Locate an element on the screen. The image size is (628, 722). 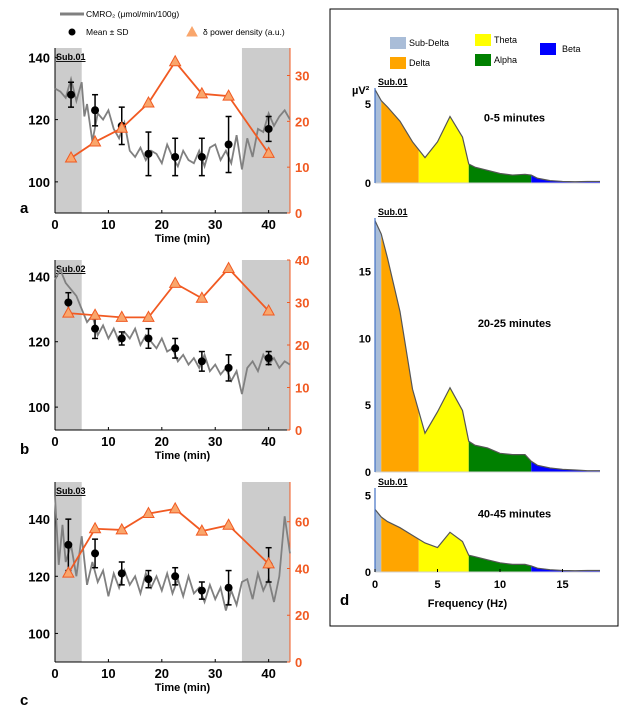
delta-power-line is located at coordinates (168, 540).